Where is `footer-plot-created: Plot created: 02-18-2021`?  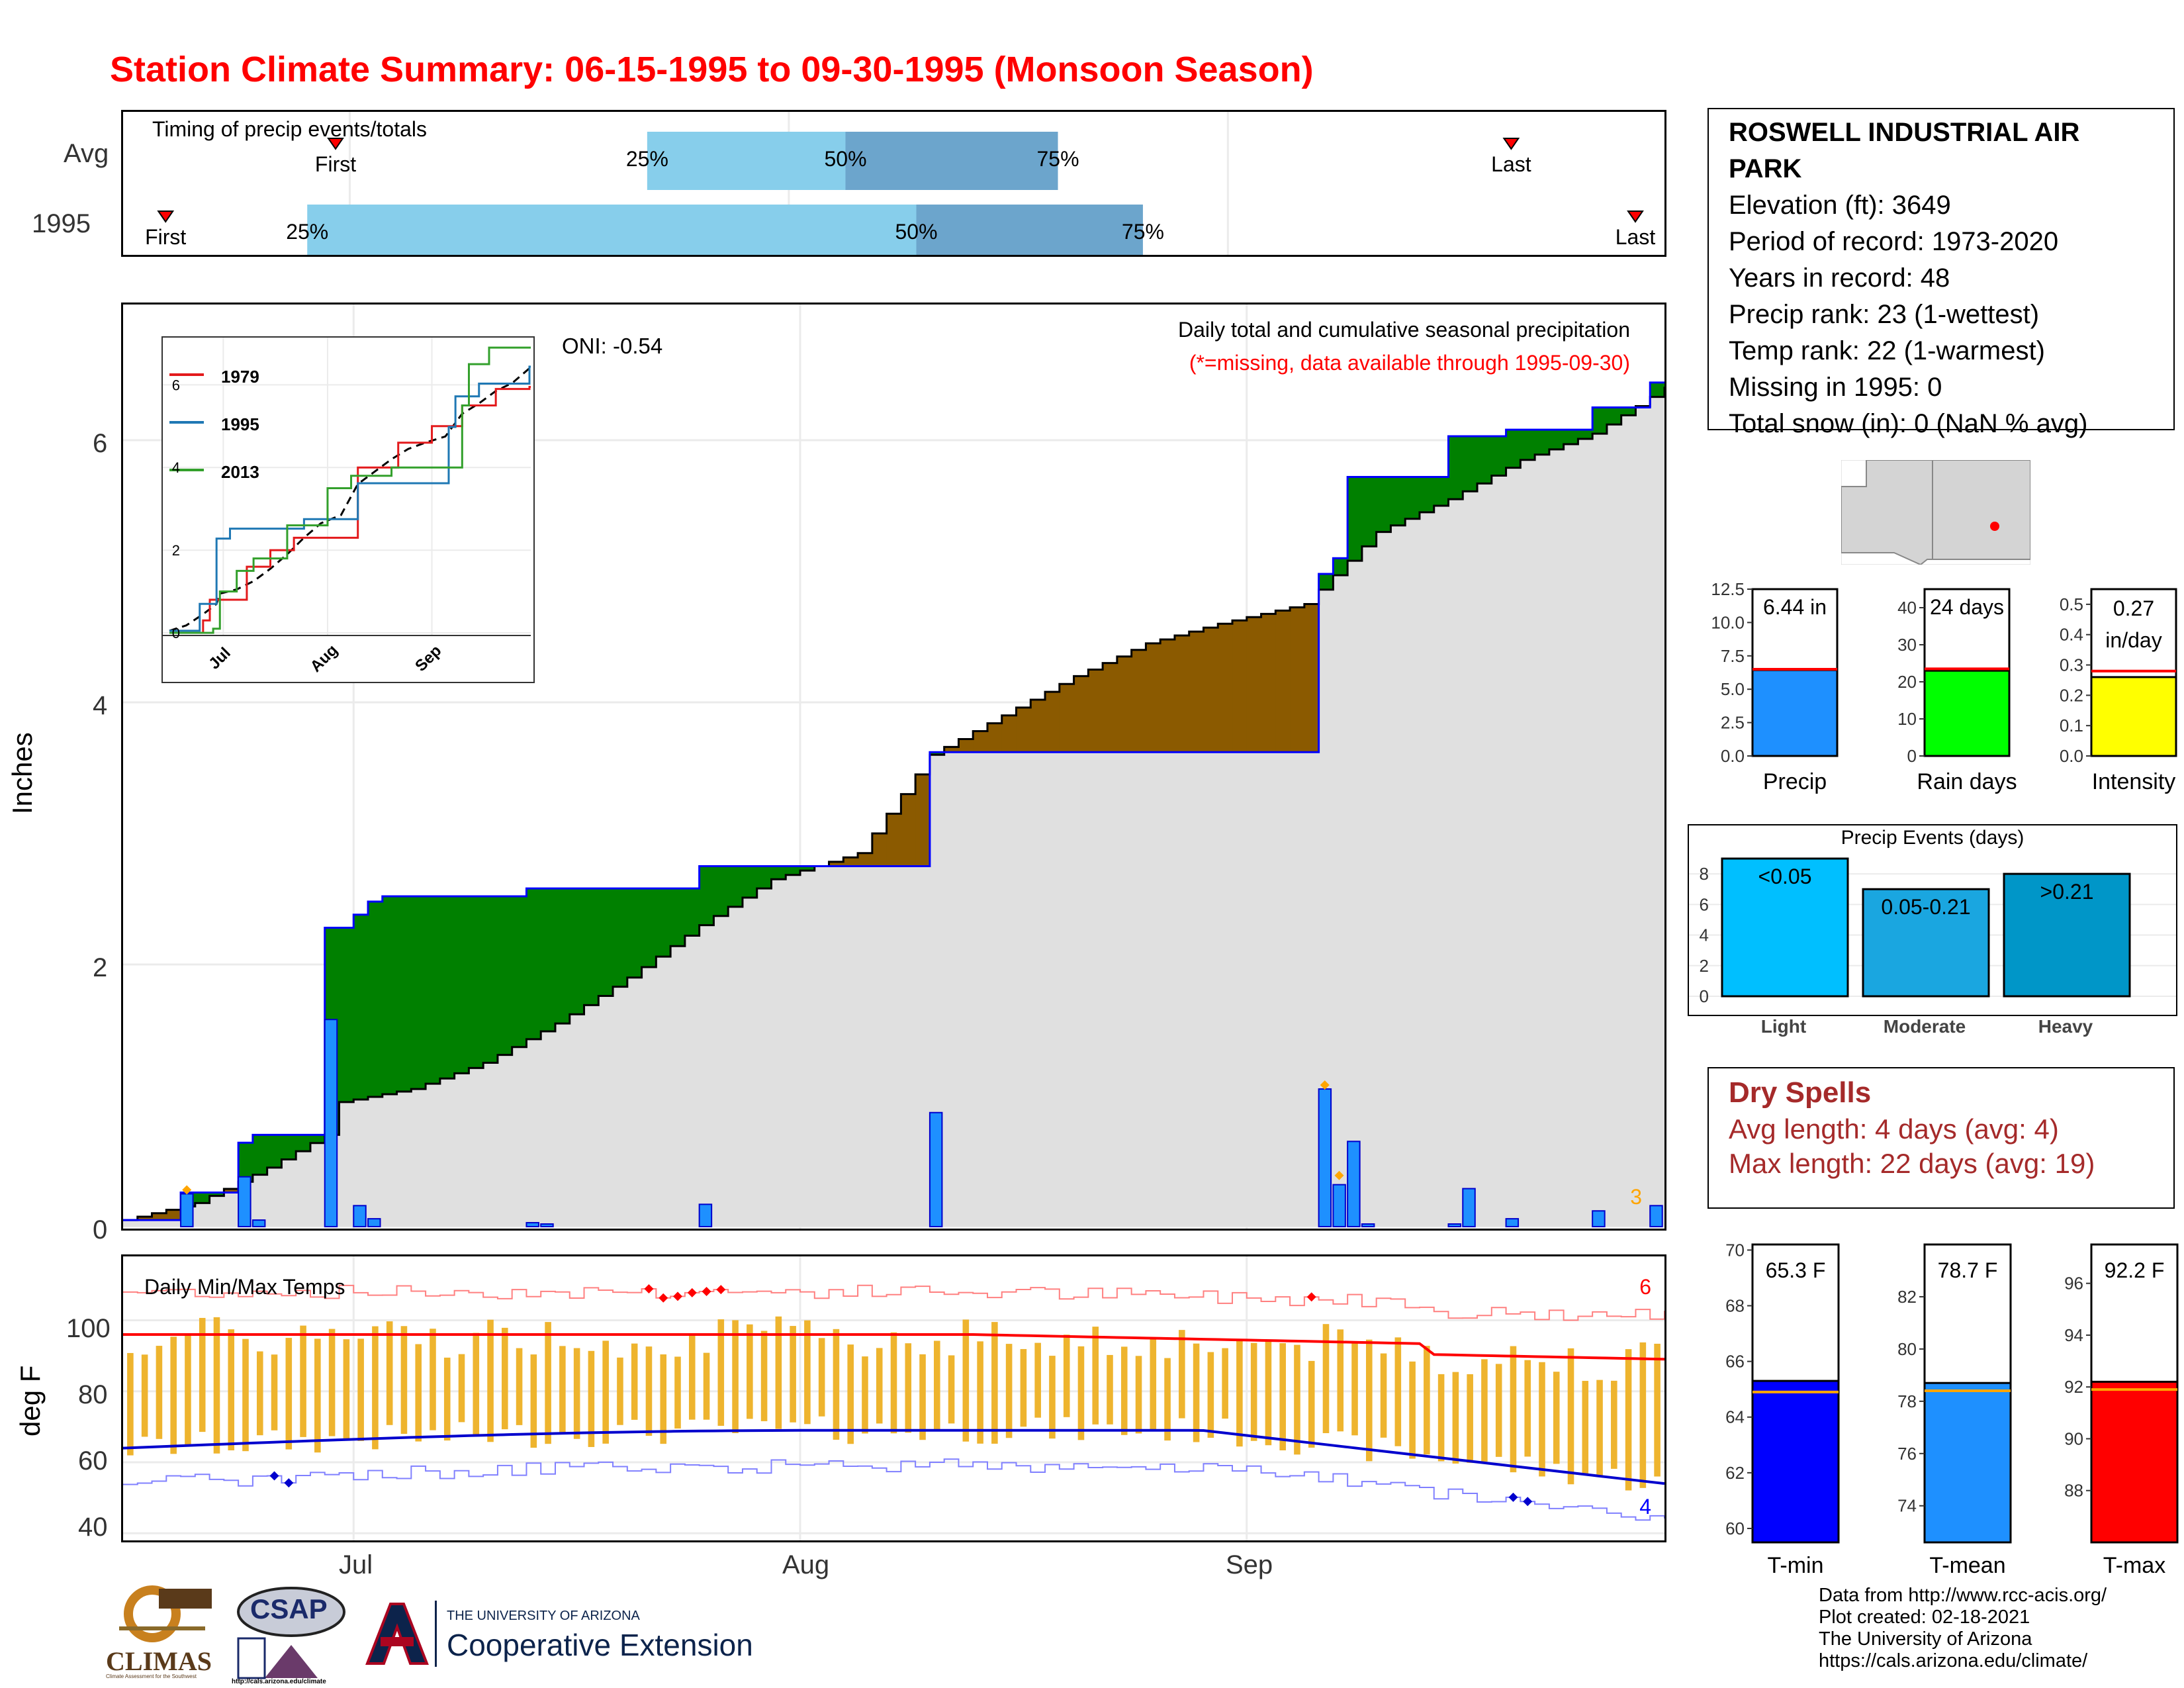
footer-plot-created: Plot created: 02-18-2021 is located at coordinates (1925, 1617).